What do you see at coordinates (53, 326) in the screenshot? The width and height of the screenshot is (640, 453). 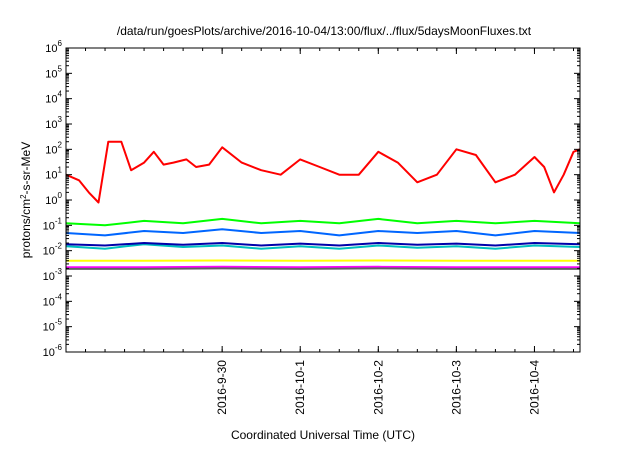 I see `y-tick-label: 10⁻⁵` at bounding box center [53, 326].